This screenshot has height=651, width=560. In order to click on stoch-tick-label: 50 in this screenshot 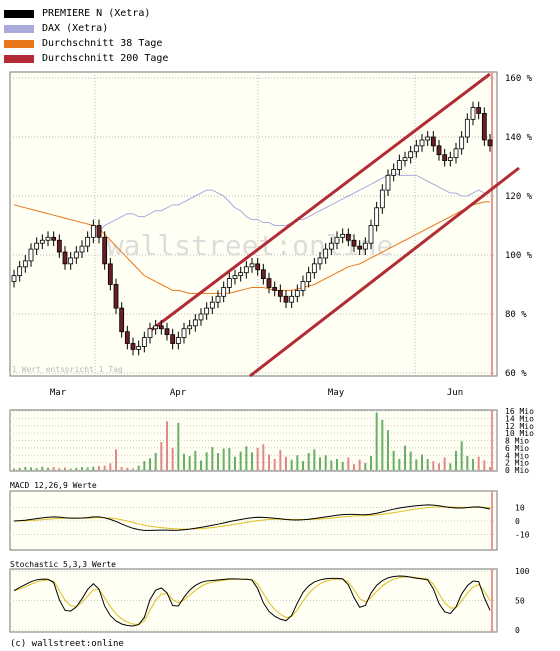, I will do `click(520, 601)`.